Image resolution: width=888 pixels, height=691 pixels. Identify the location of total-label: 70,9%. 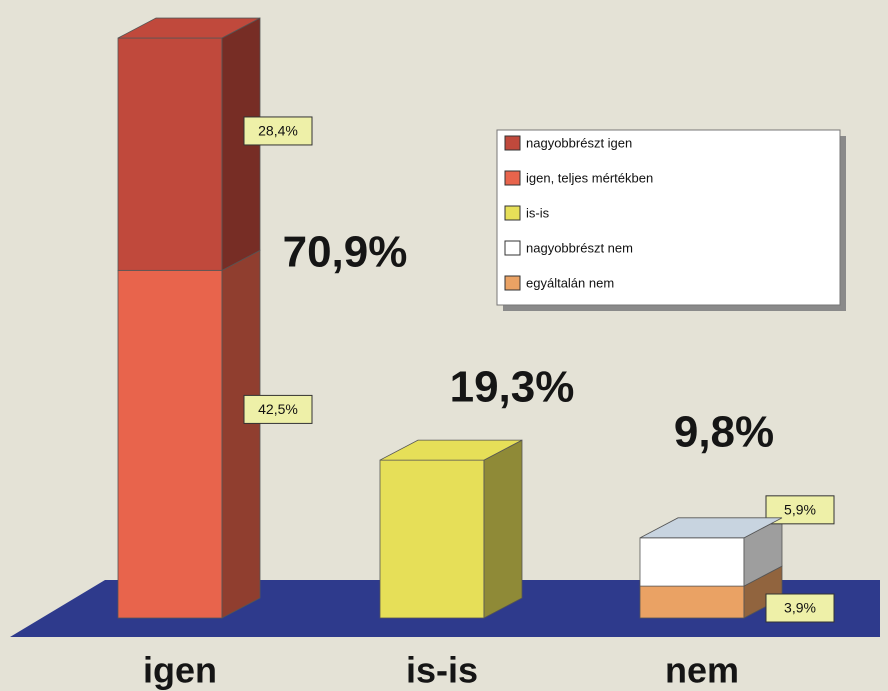
(345, 252).